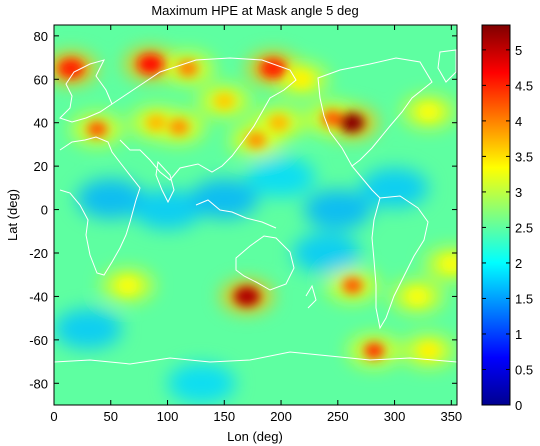  What do you see at coordinates (165, 182) in the screenshot?
I see `coastline-india` at bounding box center [165, 182].